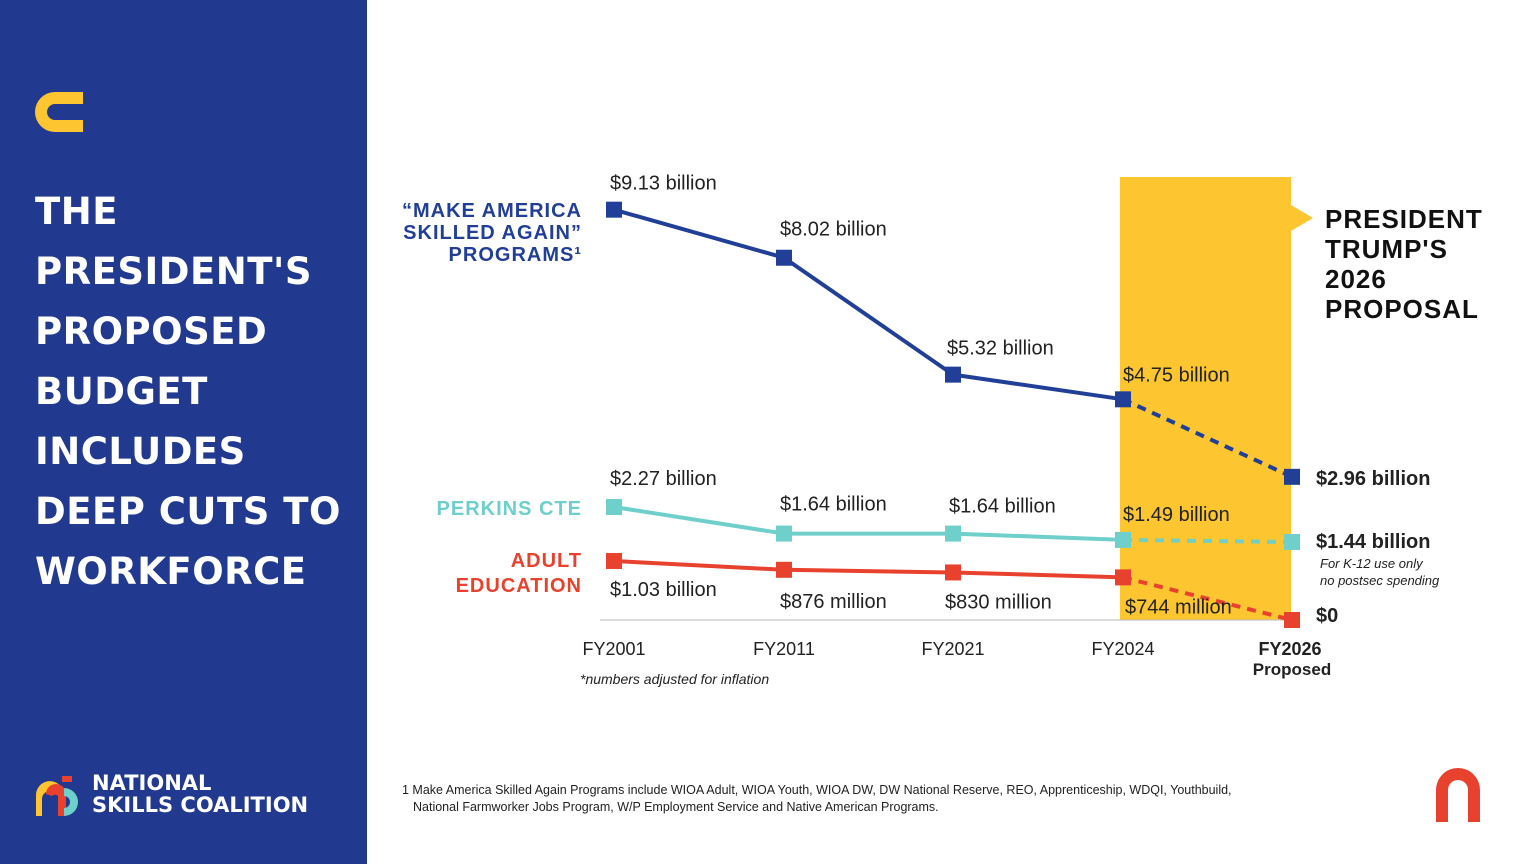  Describe the element at coordinates (833, 602) in the screenshot. I see `data-label: $876 million` at that location.